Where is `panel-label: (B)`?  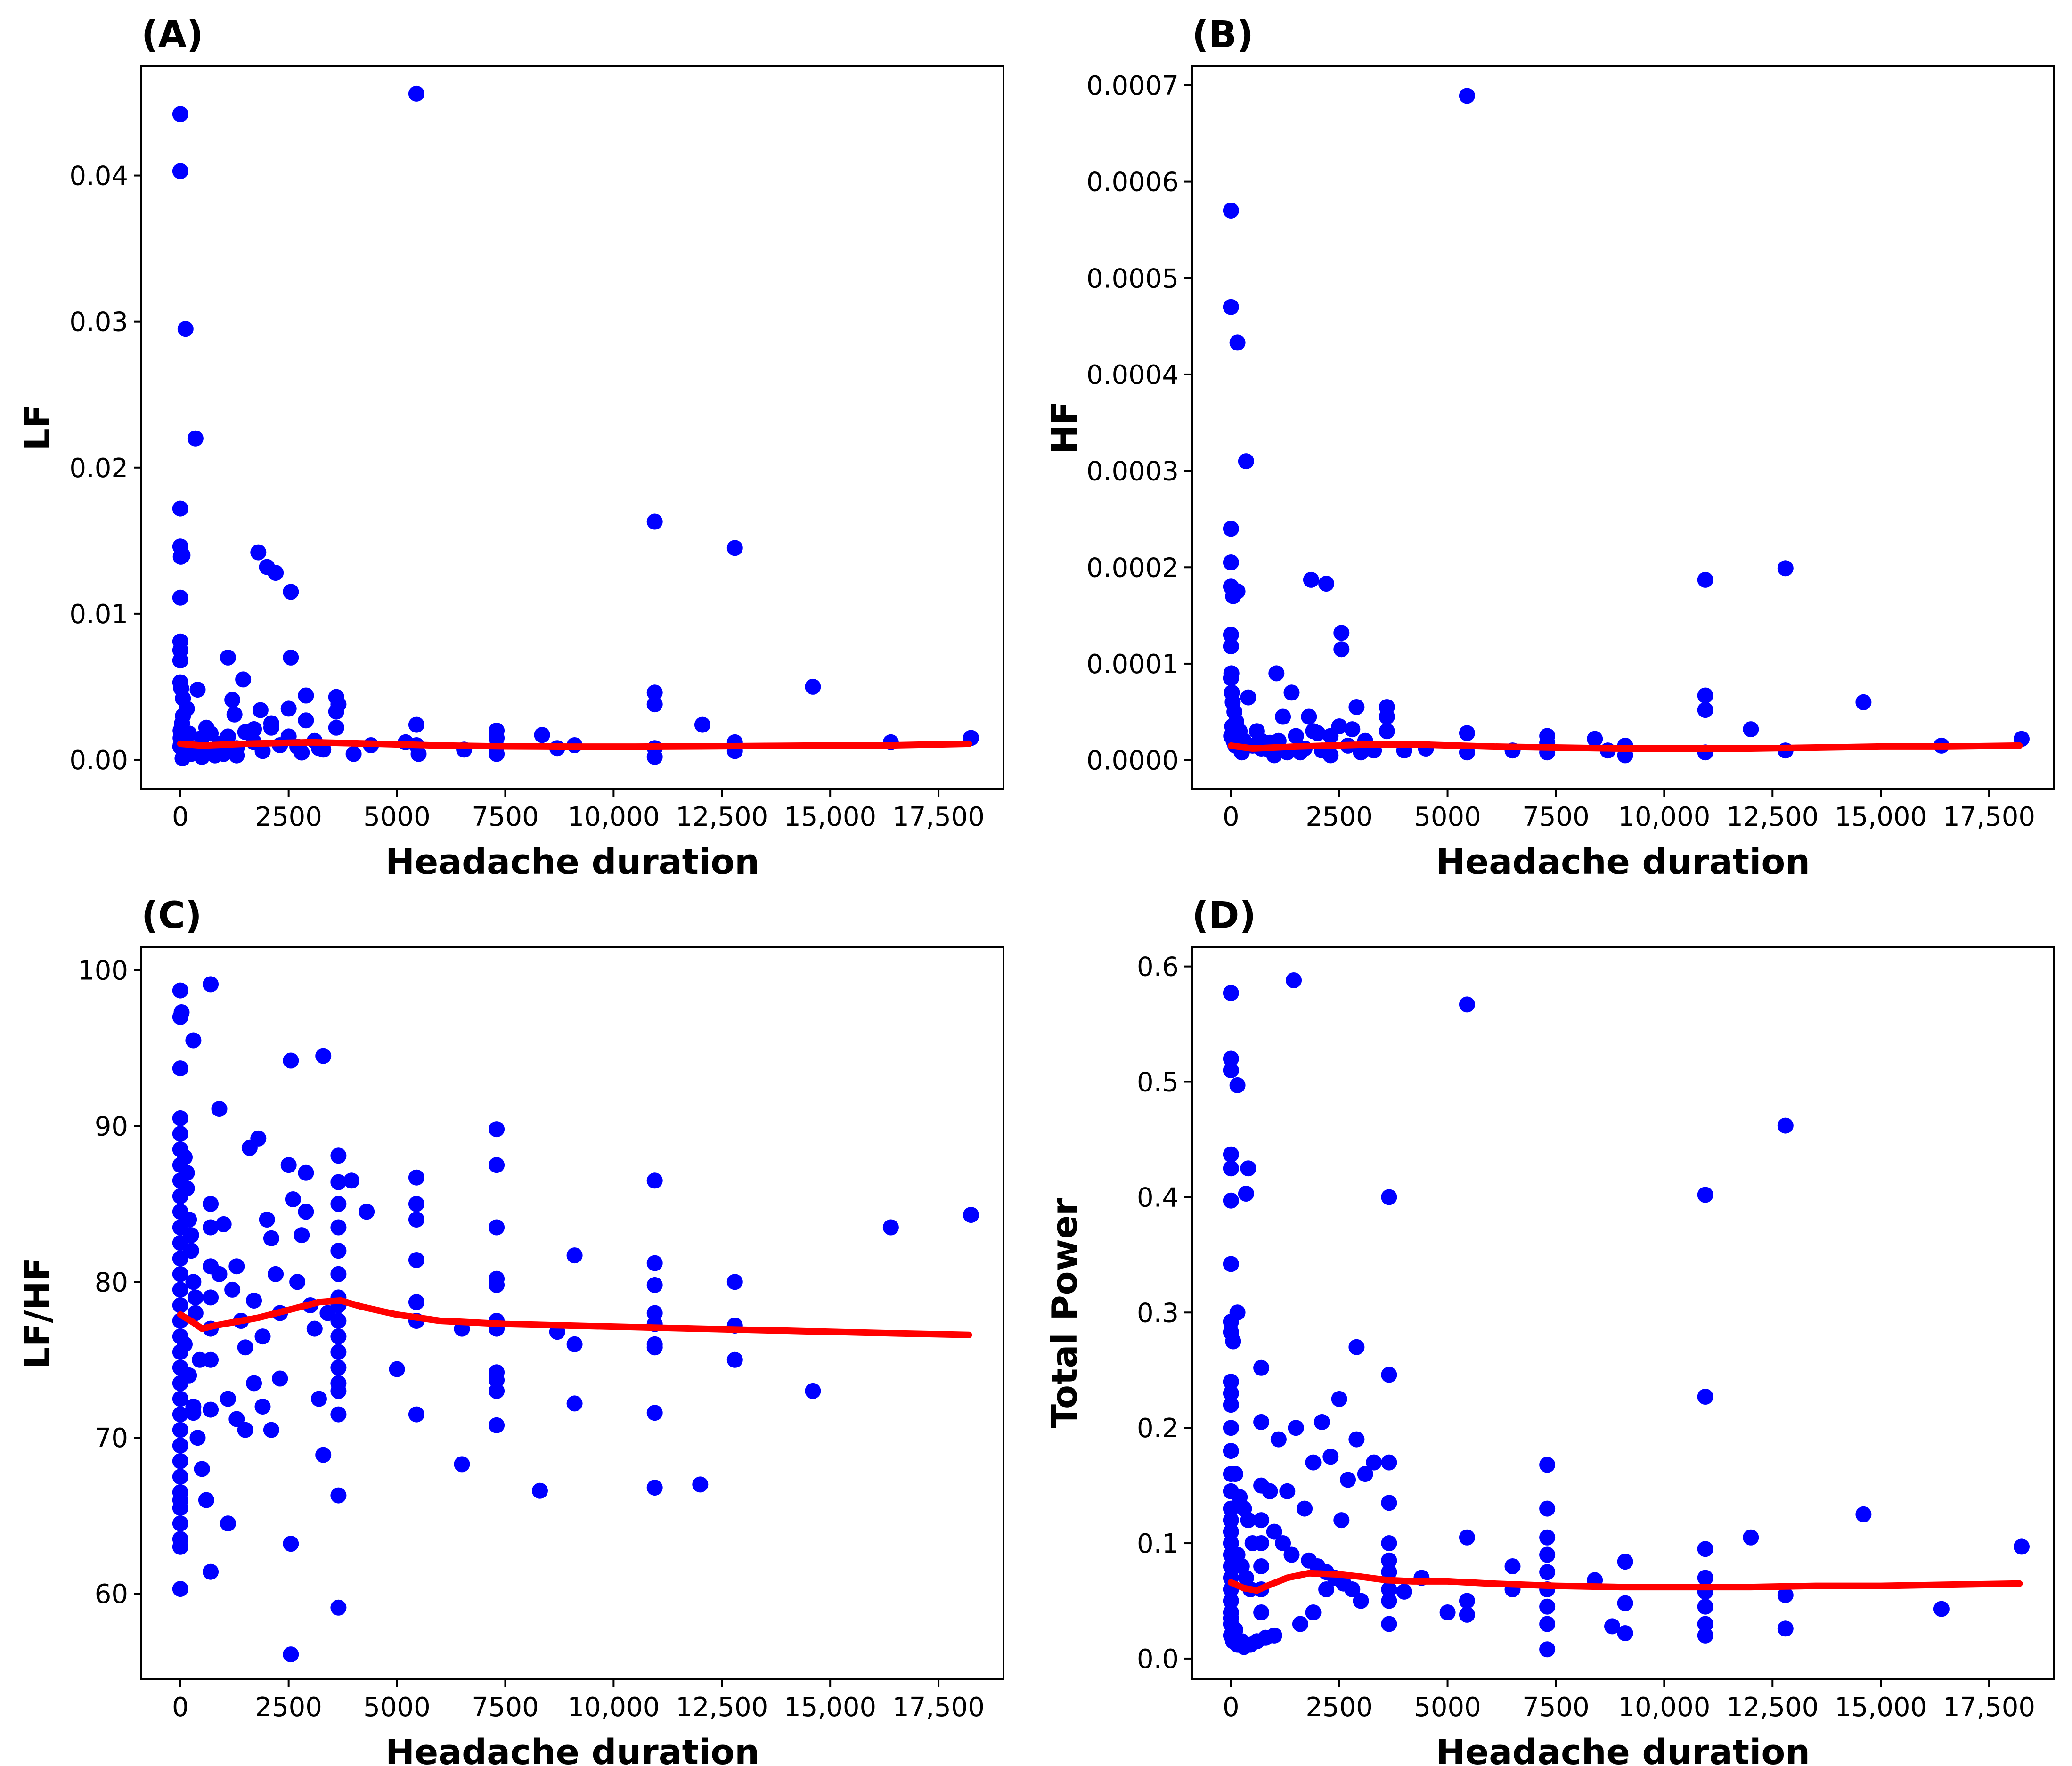
panel-label: (B) is located at coordinates (1223, 35).